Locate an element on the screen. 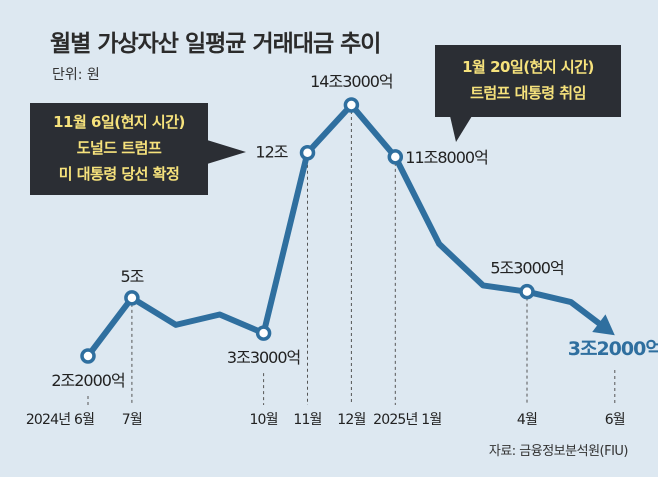 Image resolution: width=658 pixels, height=477 pixels. callout-line: 도널드 트럼프 is located at coordinates (119, 148).